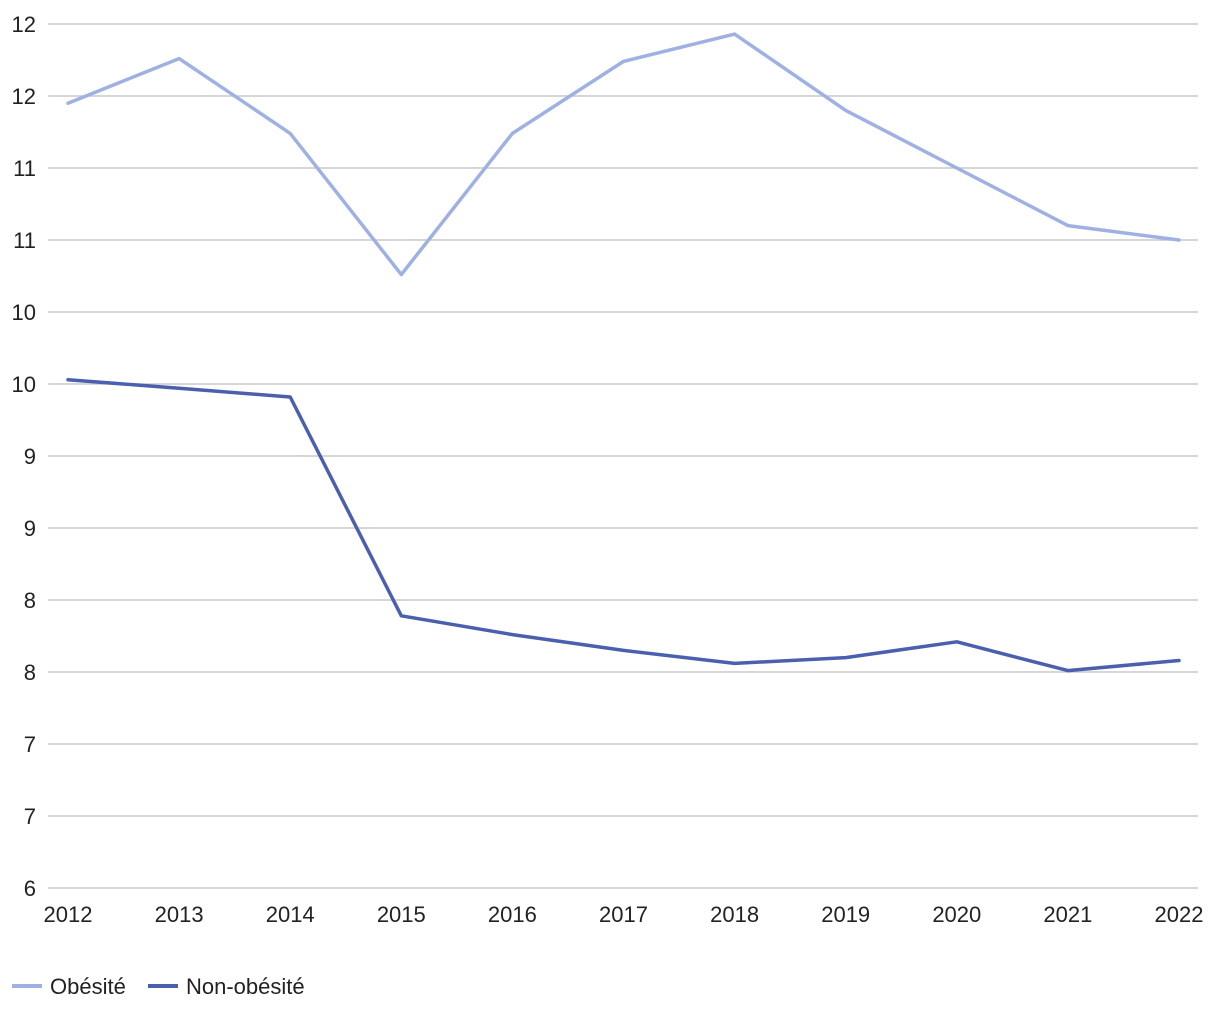 This screenshot has width=1220, height=1020. Describe the element at coordinates (88, 986) in the screenshot. I see `legend-label-obesite: Obésité` at that location.